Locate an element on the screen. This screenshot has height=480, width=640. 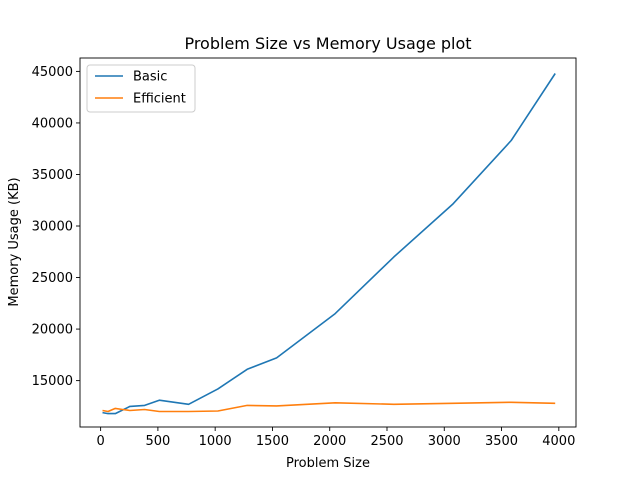
legend-label-basic: Basic is located at coordinates (150, 77).